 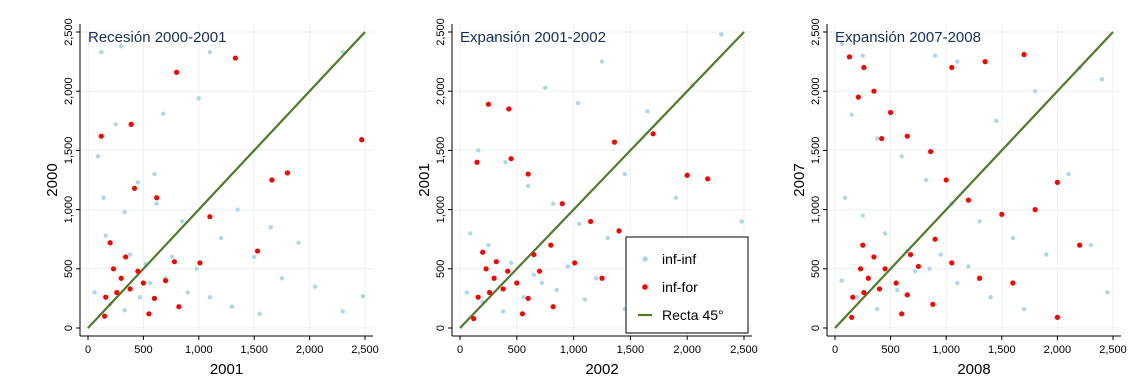 What do you see at coordinates (816, 32) in the screenshot?
I see `y-tick-label: 2,500` at bounding box center [816, 32].